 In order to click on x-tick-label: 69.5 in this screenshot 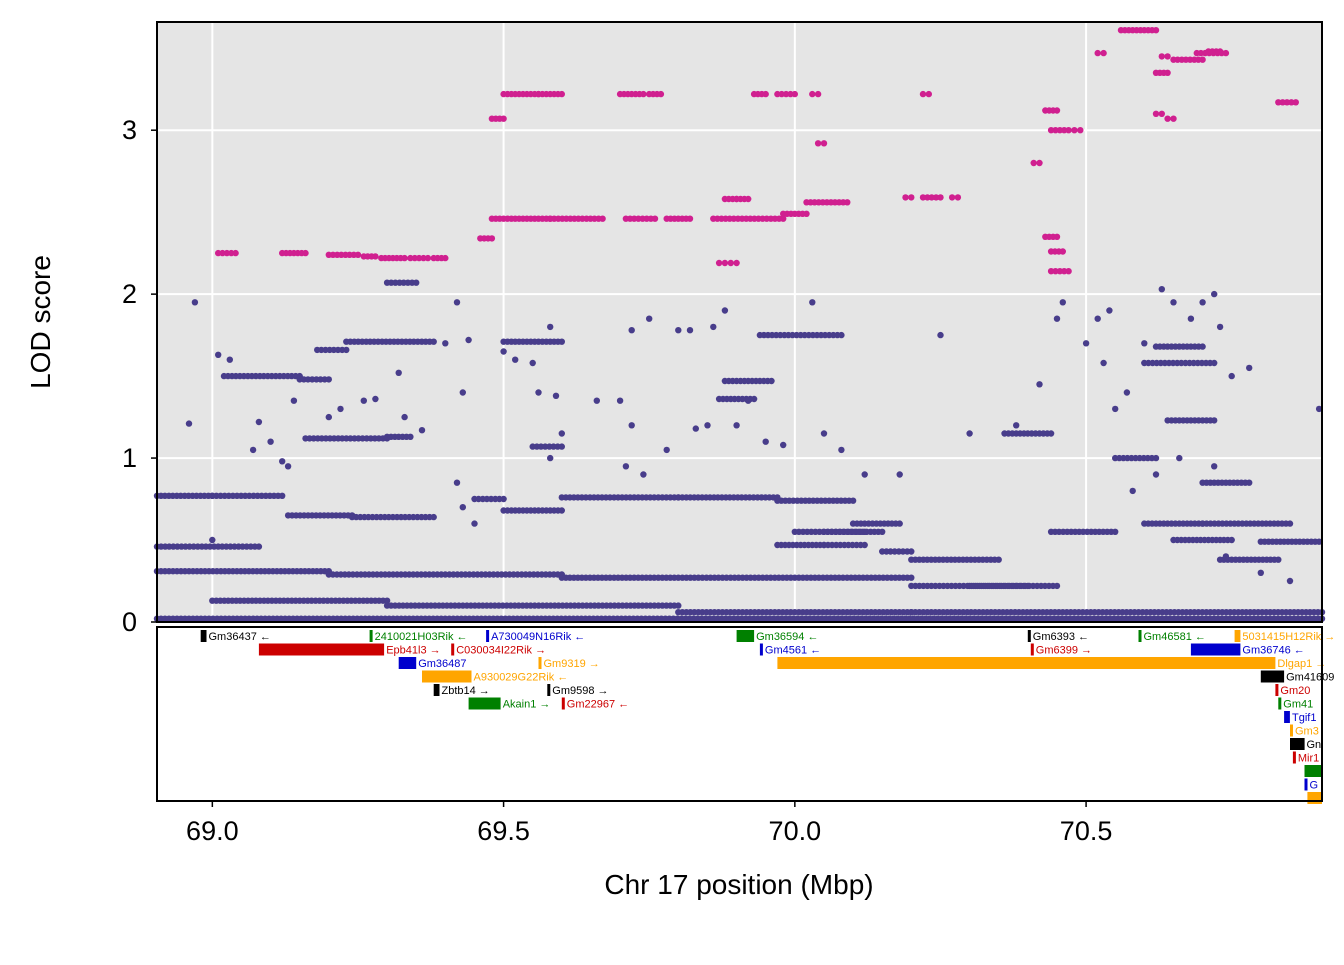, I will do `click(503, 831)`.